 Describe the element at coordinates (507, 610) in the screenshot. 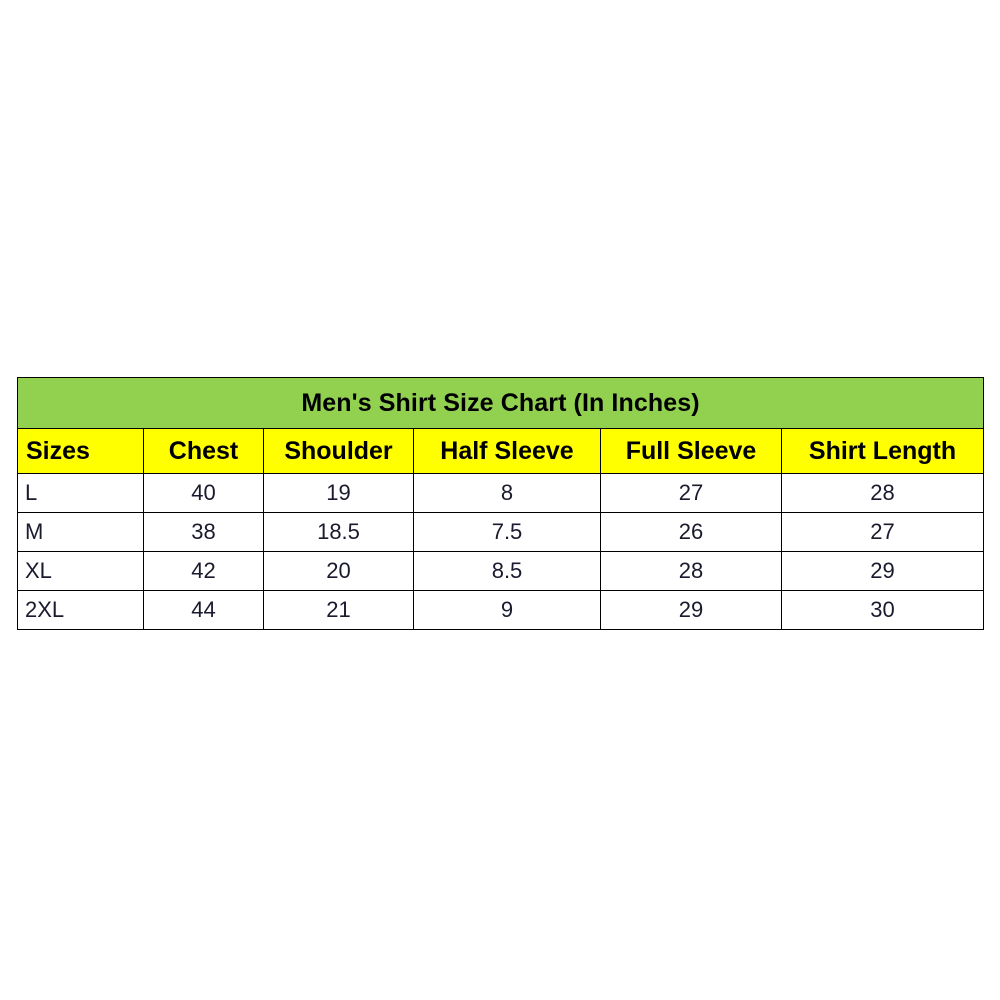

I see `cell-half-sleeve: 9` at that location.